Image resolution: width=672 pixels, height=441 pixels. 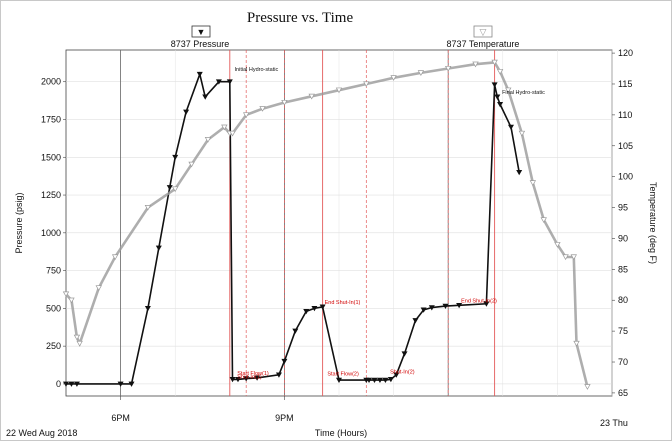 What do you see at coordinates (625, 177) in the screenshot?
I see `y-right-tick-label: 100` at bounding box center [625, 177].